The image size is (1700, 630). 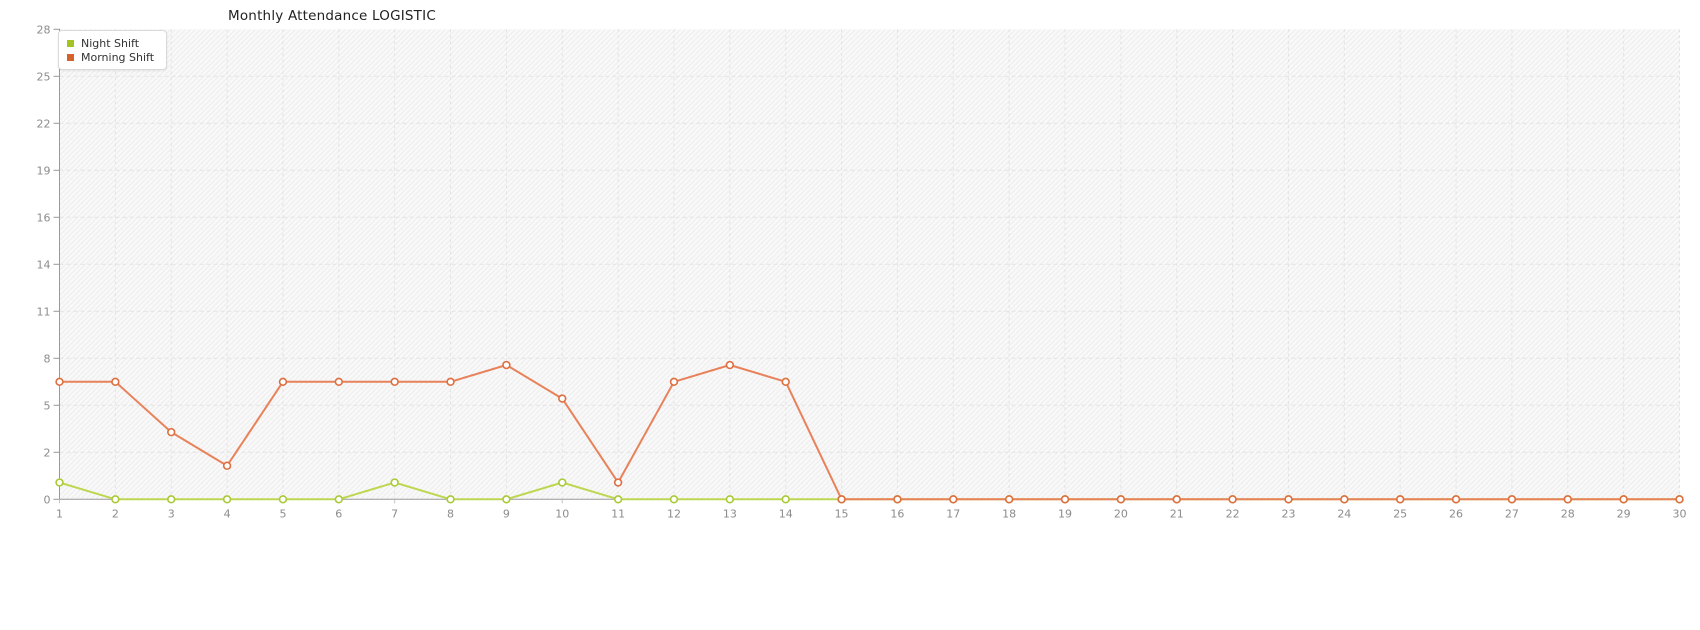 What do you see at coordinates (59, 513) in the screenshot?
I see `x-tick-label: 1` at bounding box center [59, 513].